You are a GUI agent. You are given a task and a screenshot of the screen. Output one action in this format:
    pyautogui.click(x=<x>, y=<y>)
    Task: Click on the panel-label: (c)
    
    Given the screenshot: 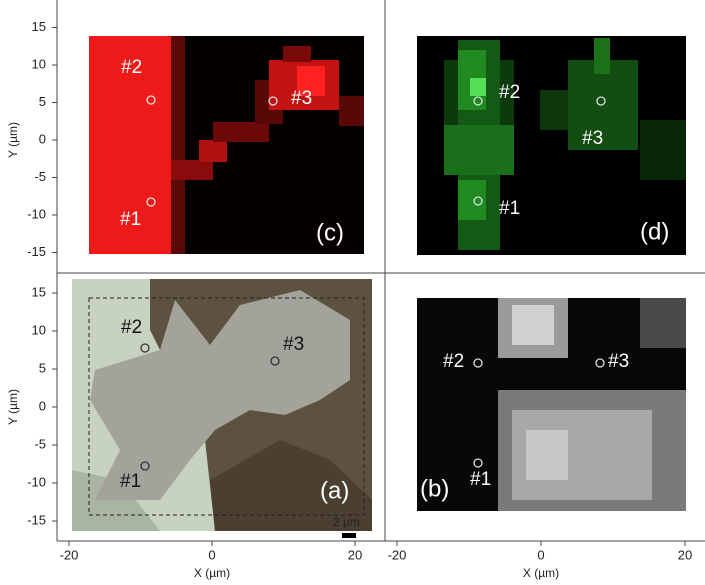 What is the action you would take?
    pyautogui.click(x=330, y=232)
    